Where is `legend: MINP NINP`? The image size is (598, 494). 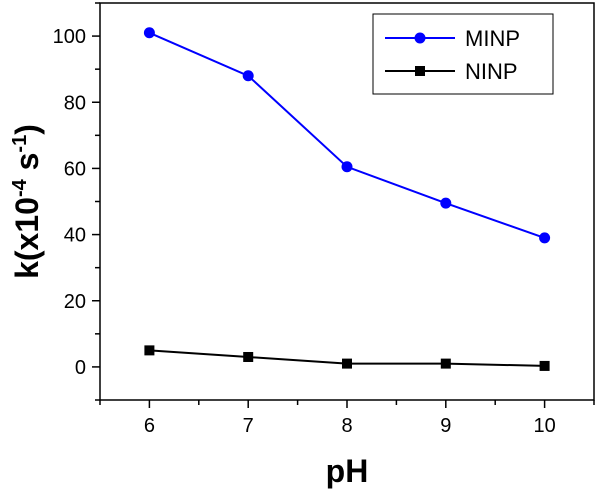
legend: MINP NINP is located at coordinates (463, 54).